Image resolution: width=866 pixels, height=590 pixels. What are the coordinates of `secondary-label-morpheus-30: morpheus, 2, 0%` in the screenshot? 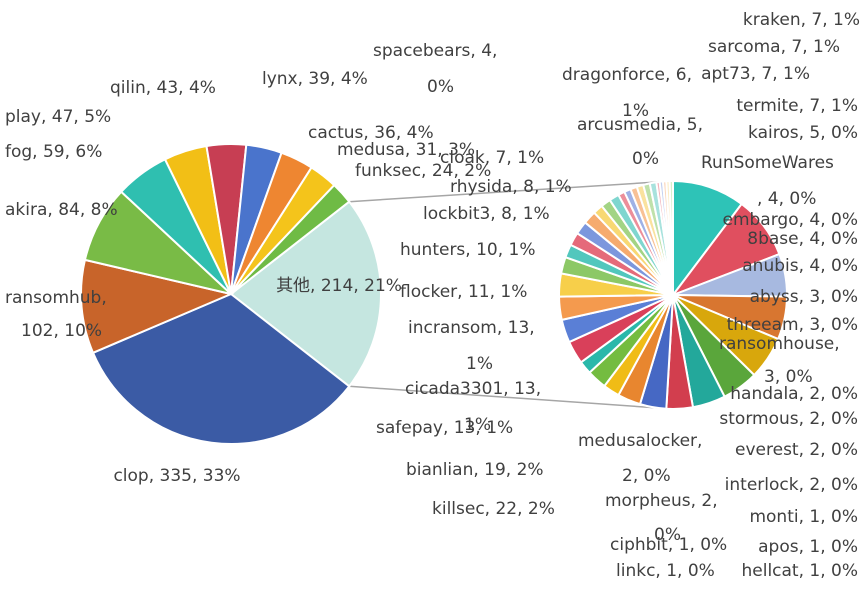 It's located at (661, 518).